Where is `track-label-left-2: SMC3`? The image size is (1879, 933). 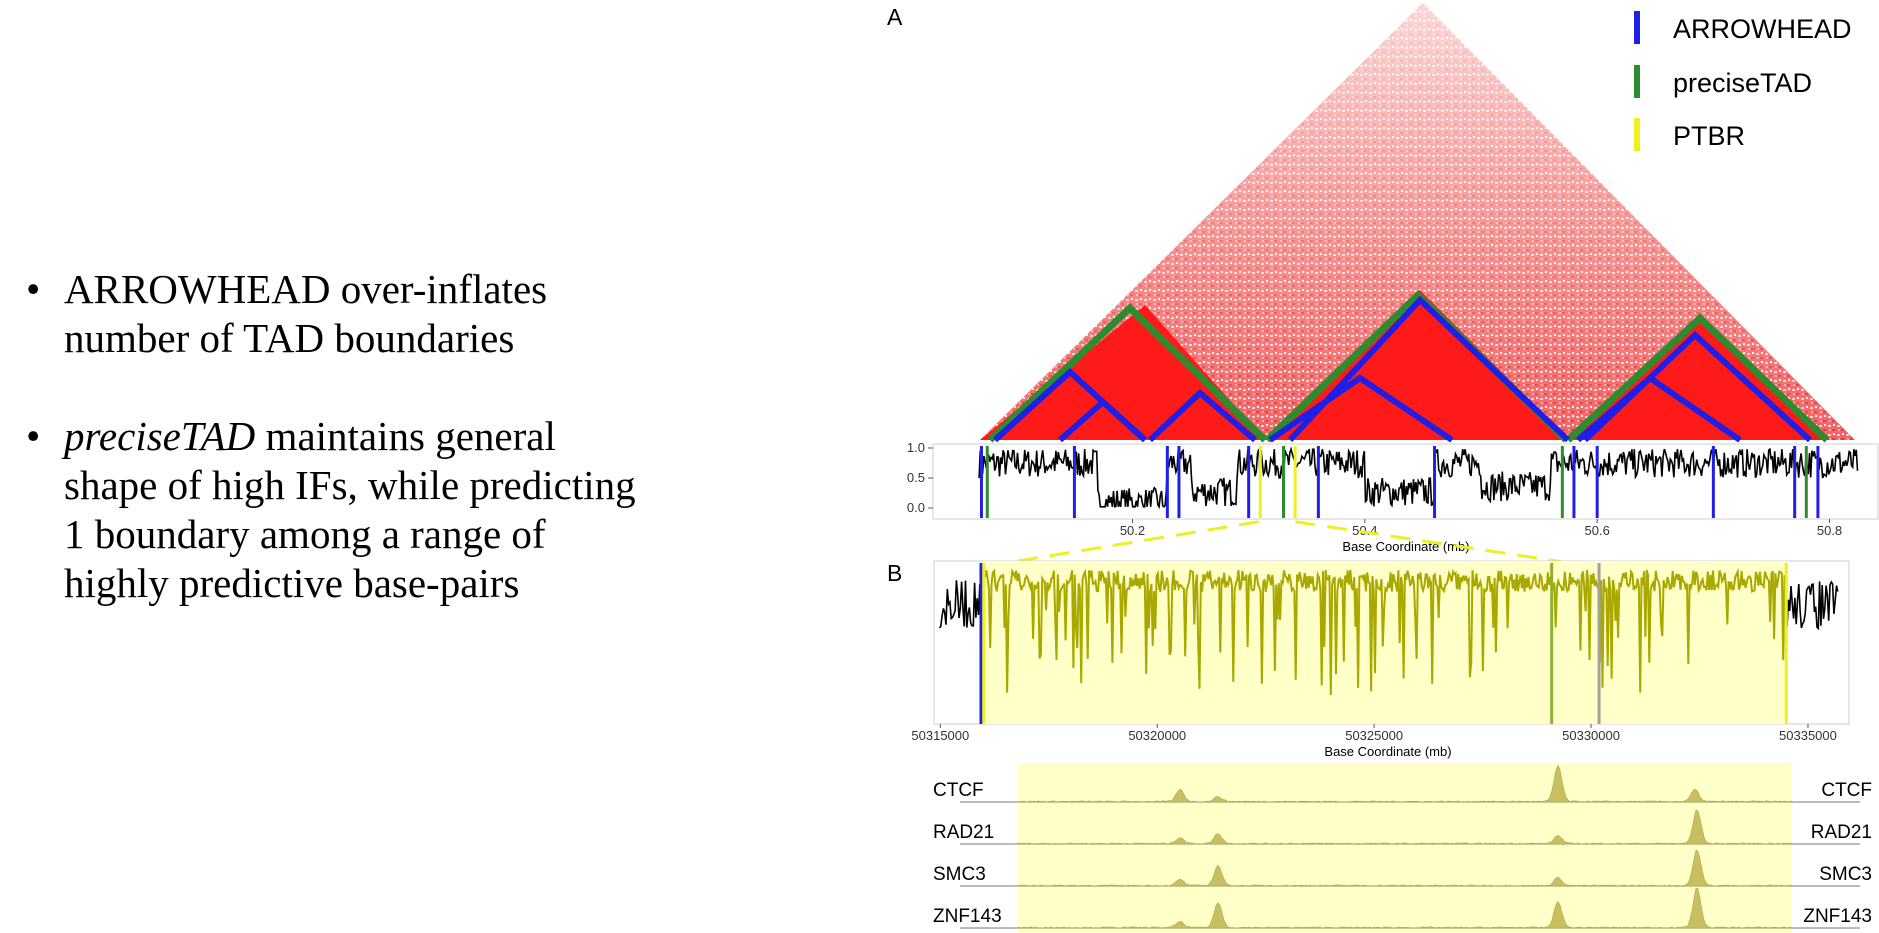 track-label-left-2: SMC3 is located at coordinates (959, 874).